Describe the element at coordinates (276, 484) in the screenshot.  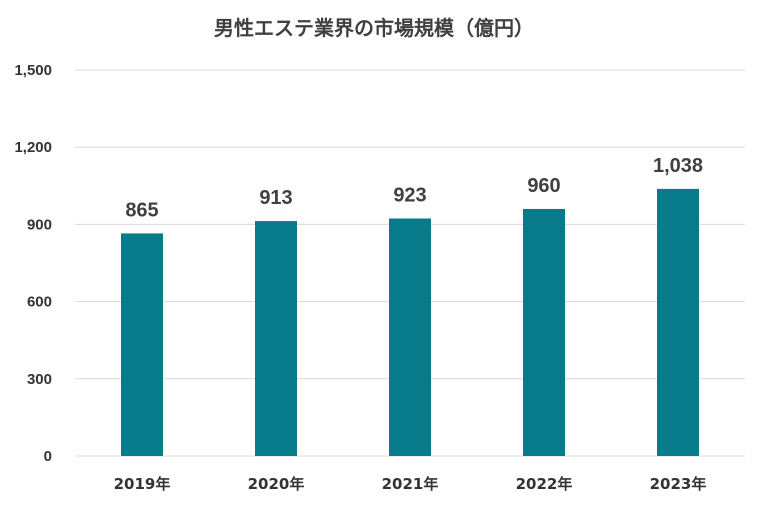
I see `x-tick-label: 2020年` at that location.